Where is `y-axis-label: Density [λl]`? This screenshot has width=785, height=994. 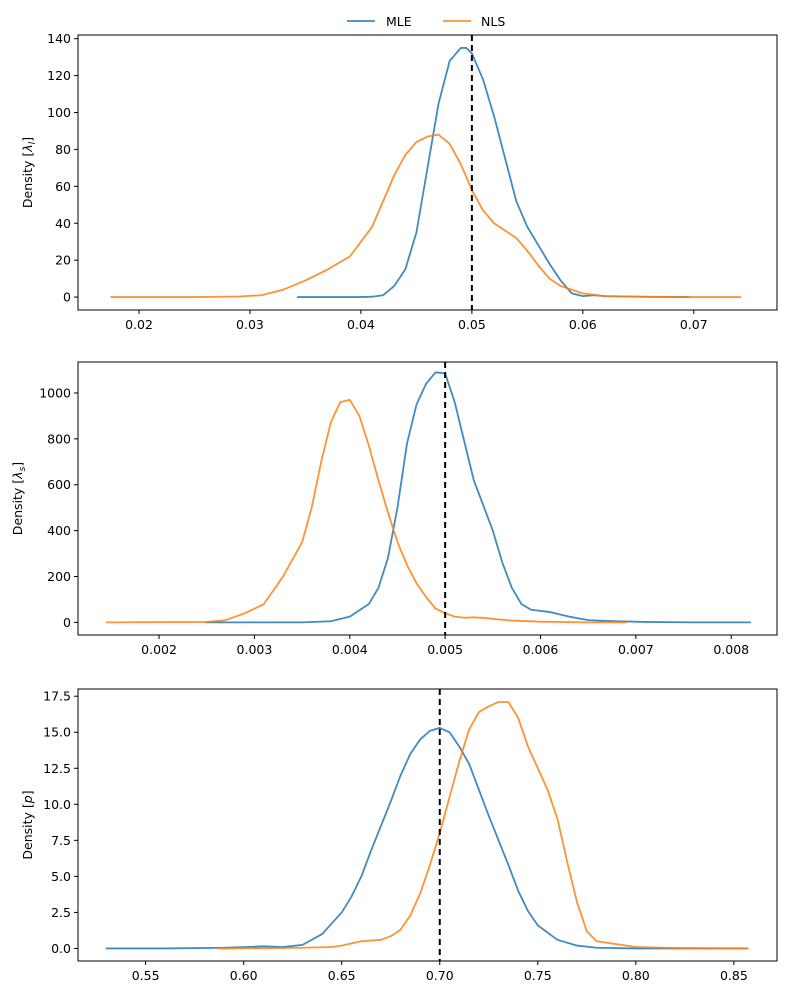 y-axis-label: Density [λl] is located at coordinates (29, 172).